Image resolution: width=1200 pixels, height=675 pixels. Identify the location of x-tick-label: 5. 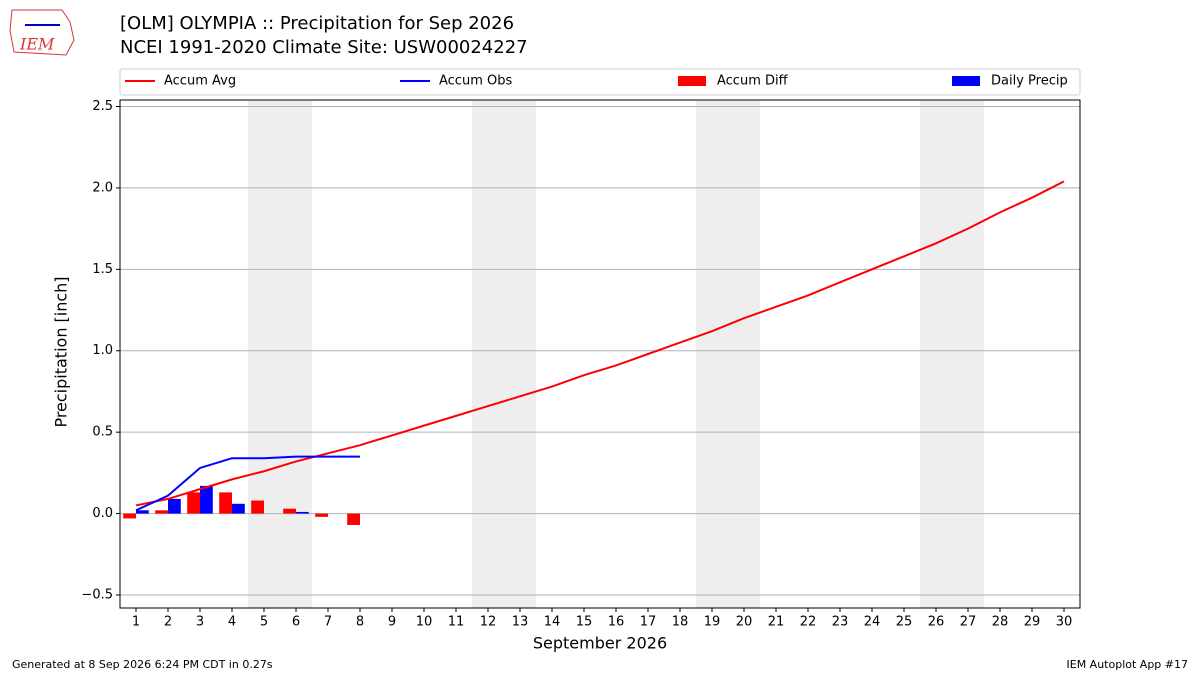
(264, 622).